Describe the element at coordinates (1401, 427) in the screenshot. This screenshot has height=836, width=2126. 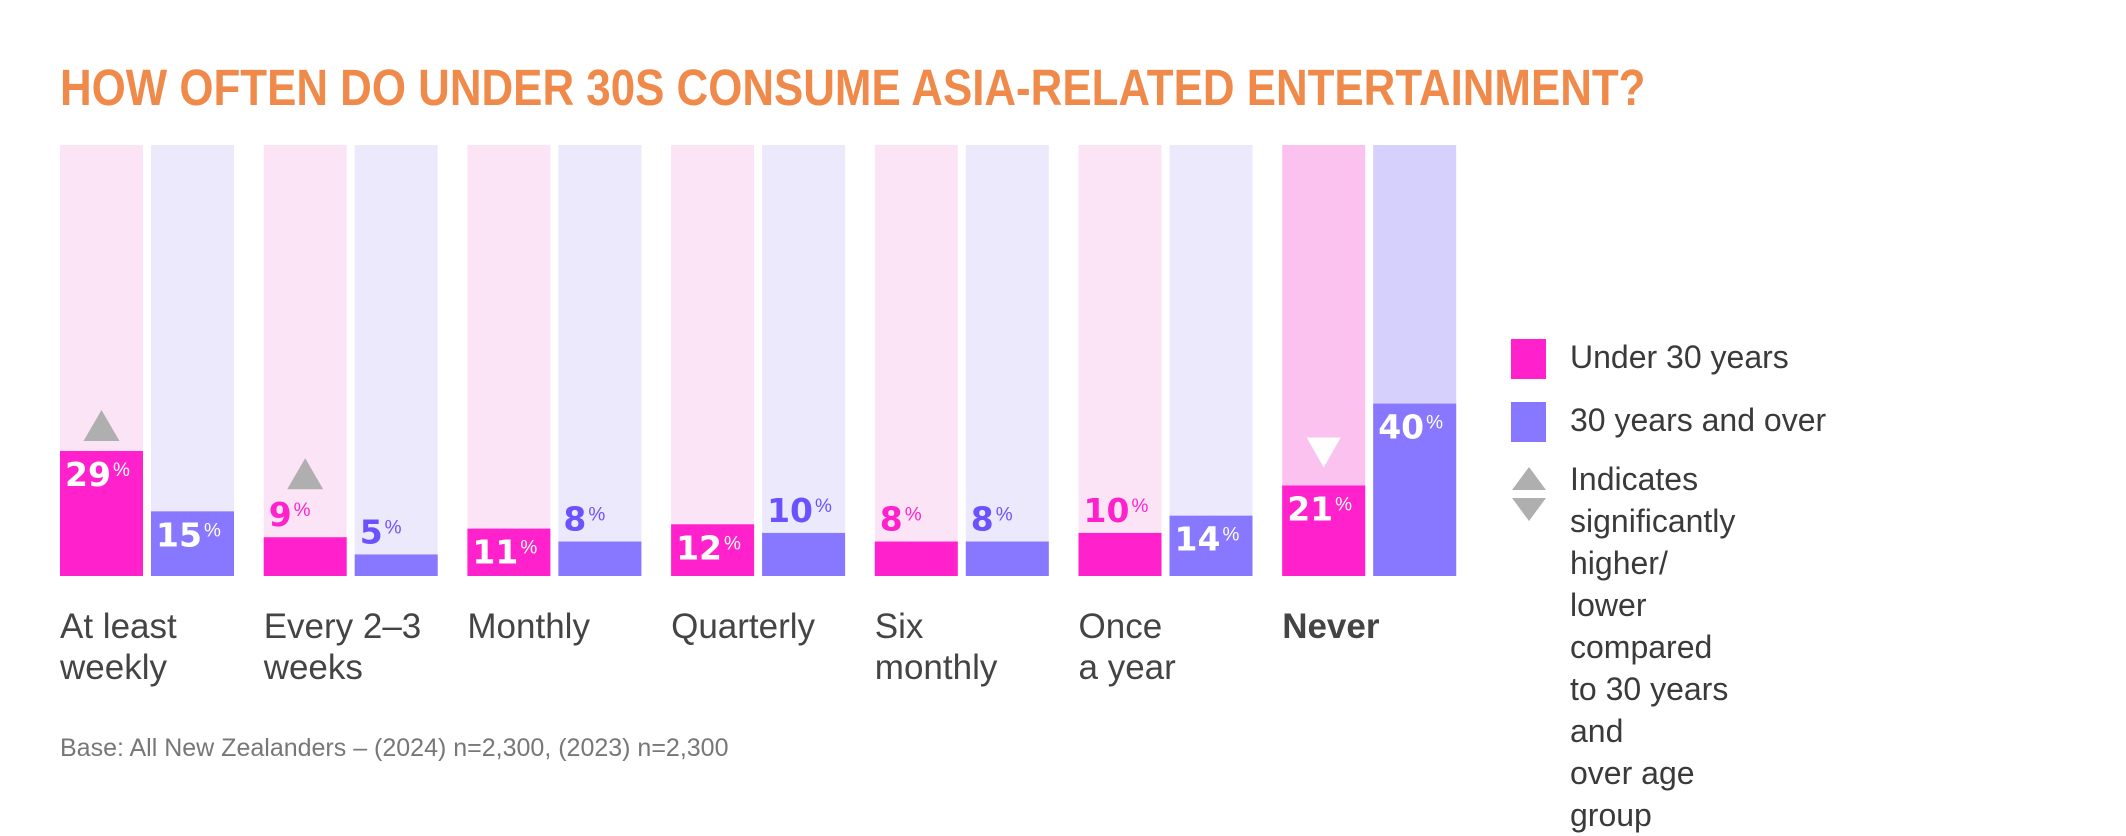
I see `data-label-value: 40` at that location.